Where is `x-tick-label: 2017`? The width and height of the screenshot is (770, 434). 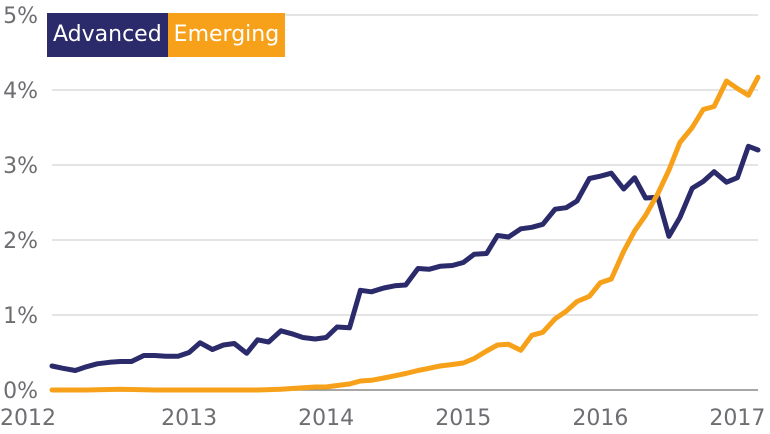
x-tick-label: 2017 is located at coordinates (737, 418).